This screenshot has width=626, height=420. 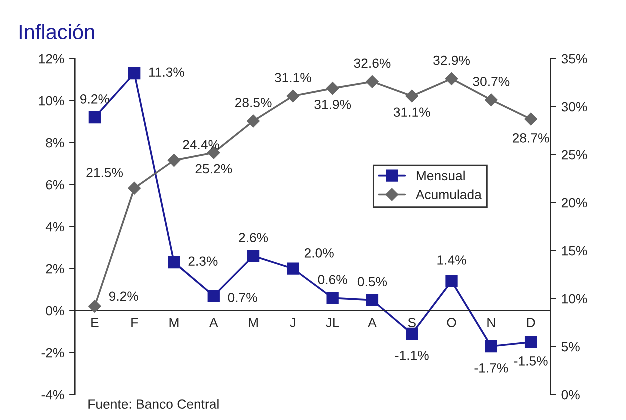 What do you see at coordinates (53, 395) in the screenshot?
I see `y-tick-label: -4%` at bounding box center [53, 395].